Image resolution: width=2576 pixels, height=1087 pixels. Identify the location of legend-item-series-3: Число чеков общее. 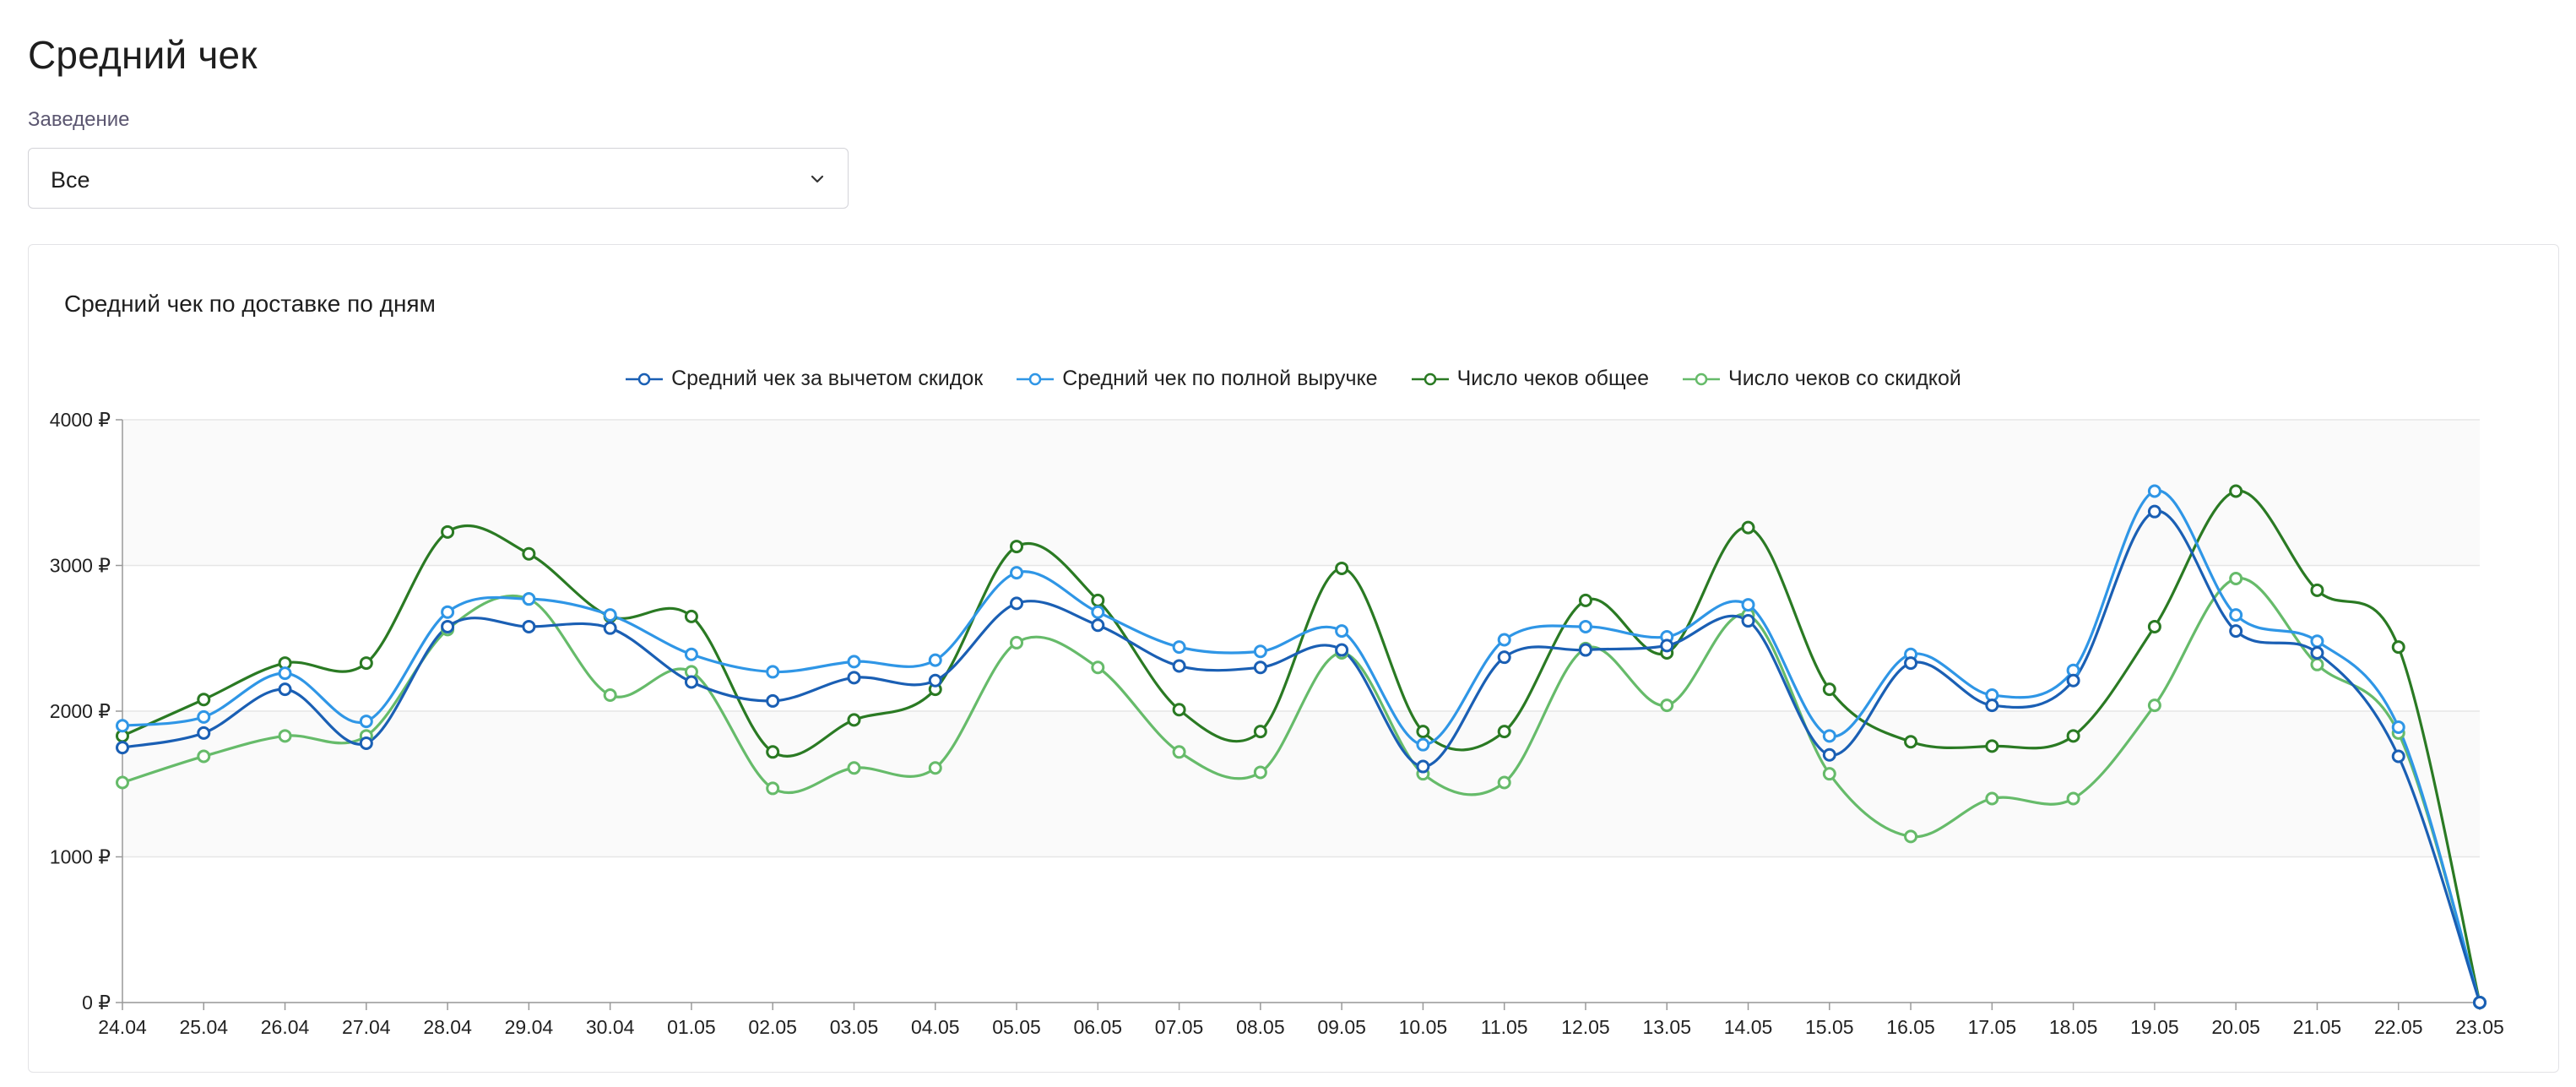
(1531, 379).